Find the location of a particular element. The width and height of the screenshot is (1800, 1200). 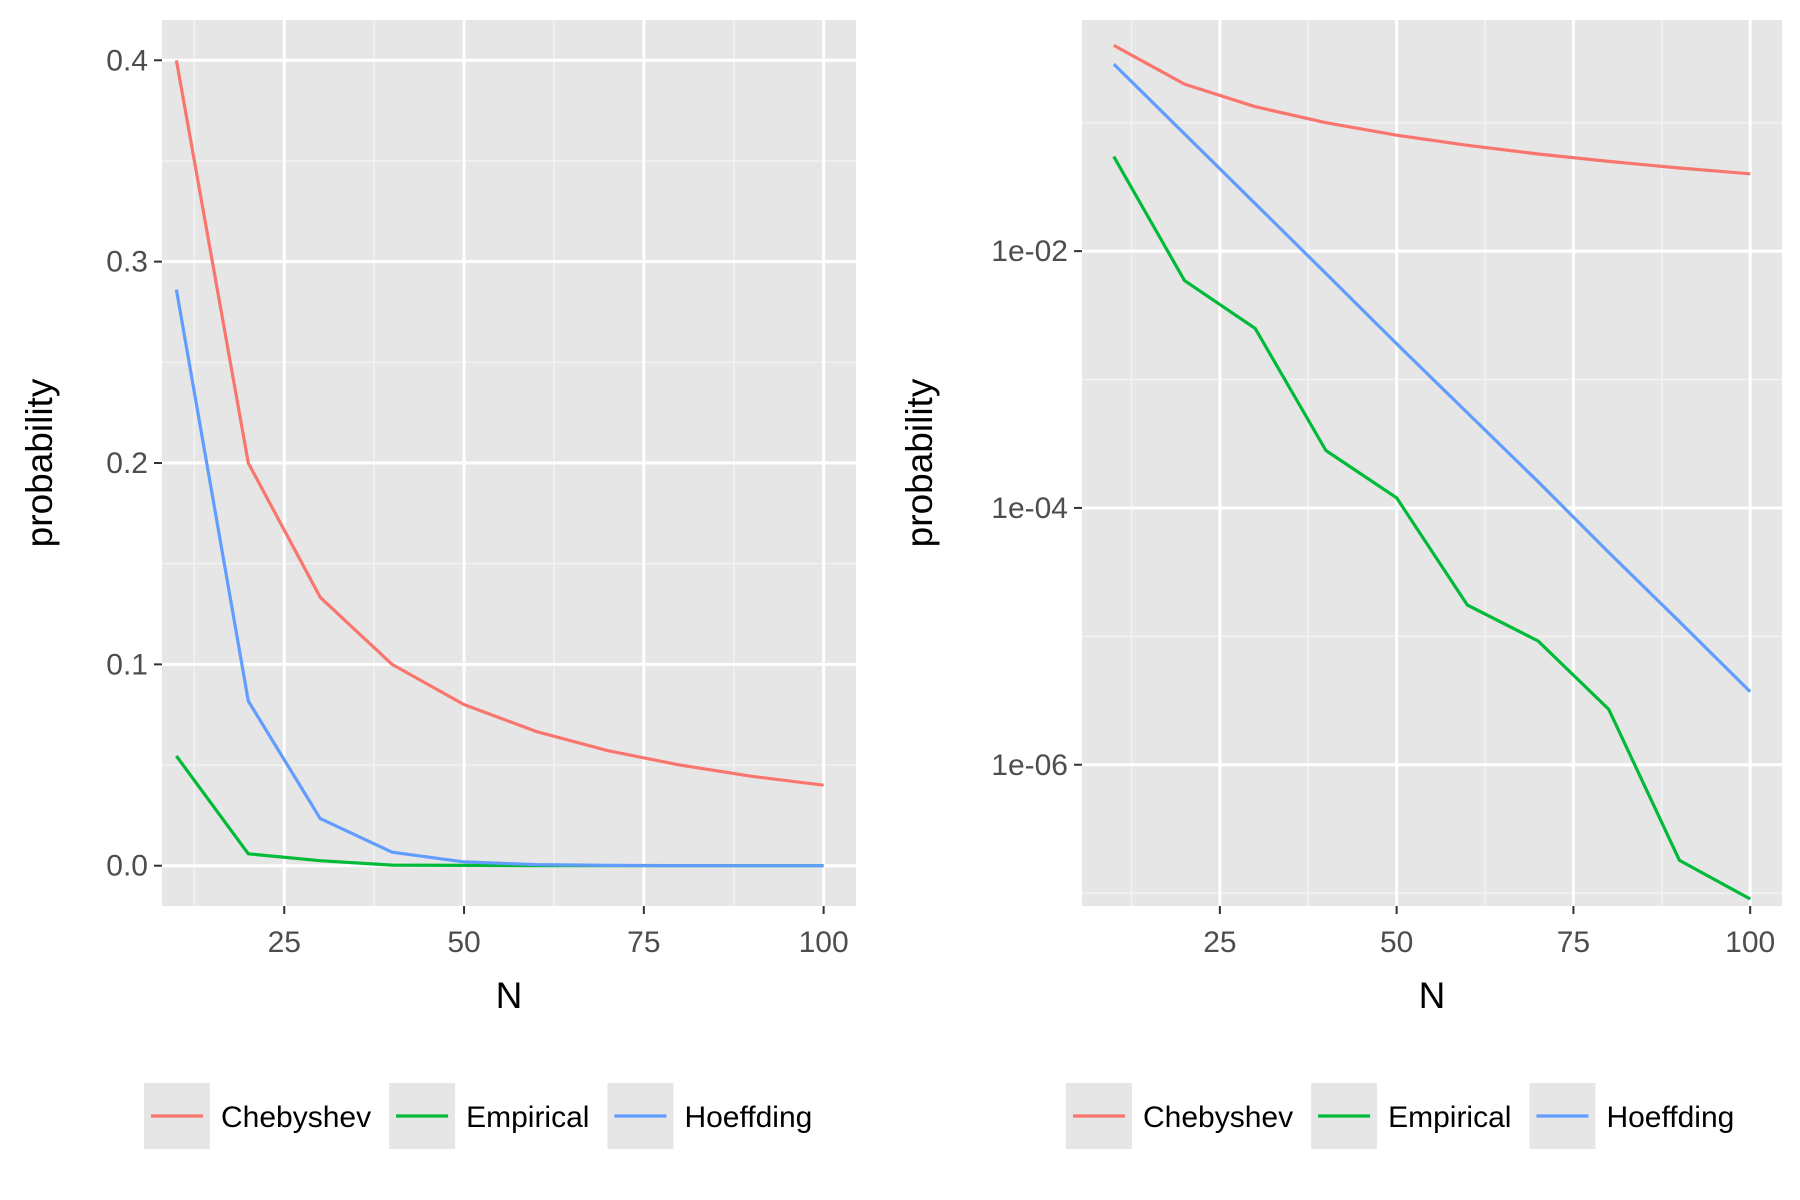

y-tick-label: 0.1 is located at coordinates (127, 664).